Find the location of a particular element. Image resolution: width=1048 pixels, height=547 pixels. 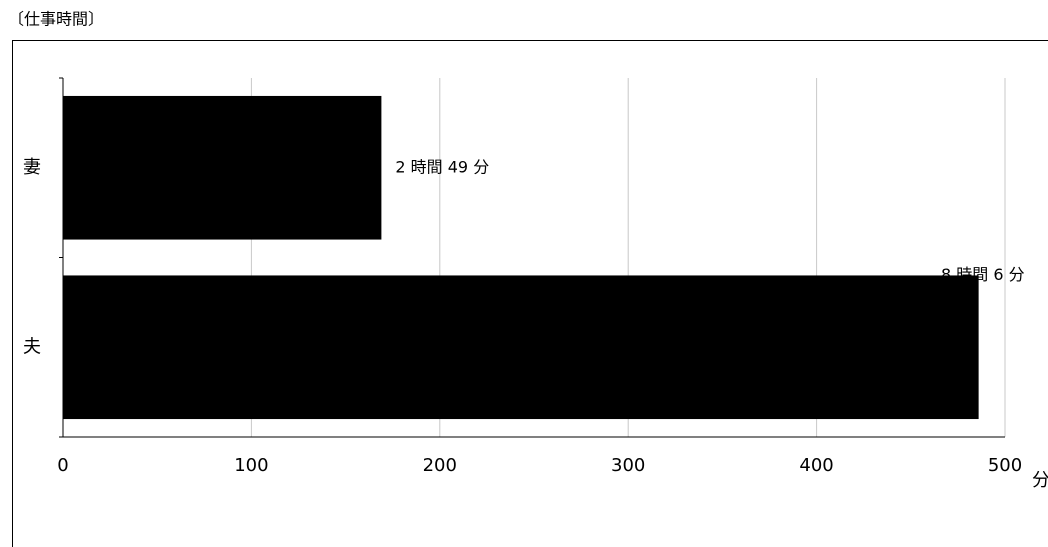

bar is located at coordinates (222, 167).